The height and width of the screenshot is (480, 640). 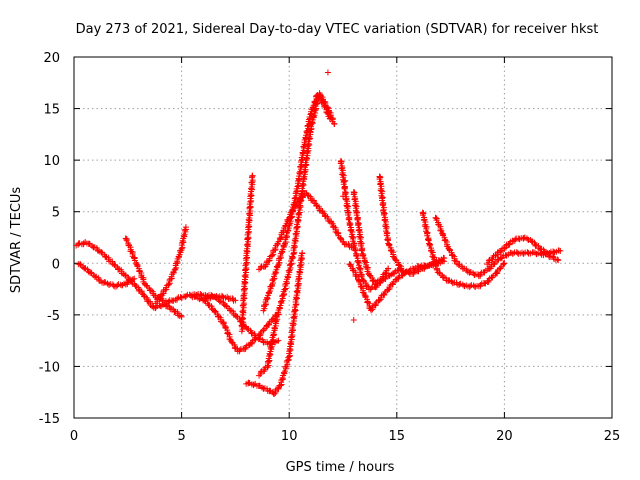 I want to click on data-point-track-f, so click(x=215, y=297).